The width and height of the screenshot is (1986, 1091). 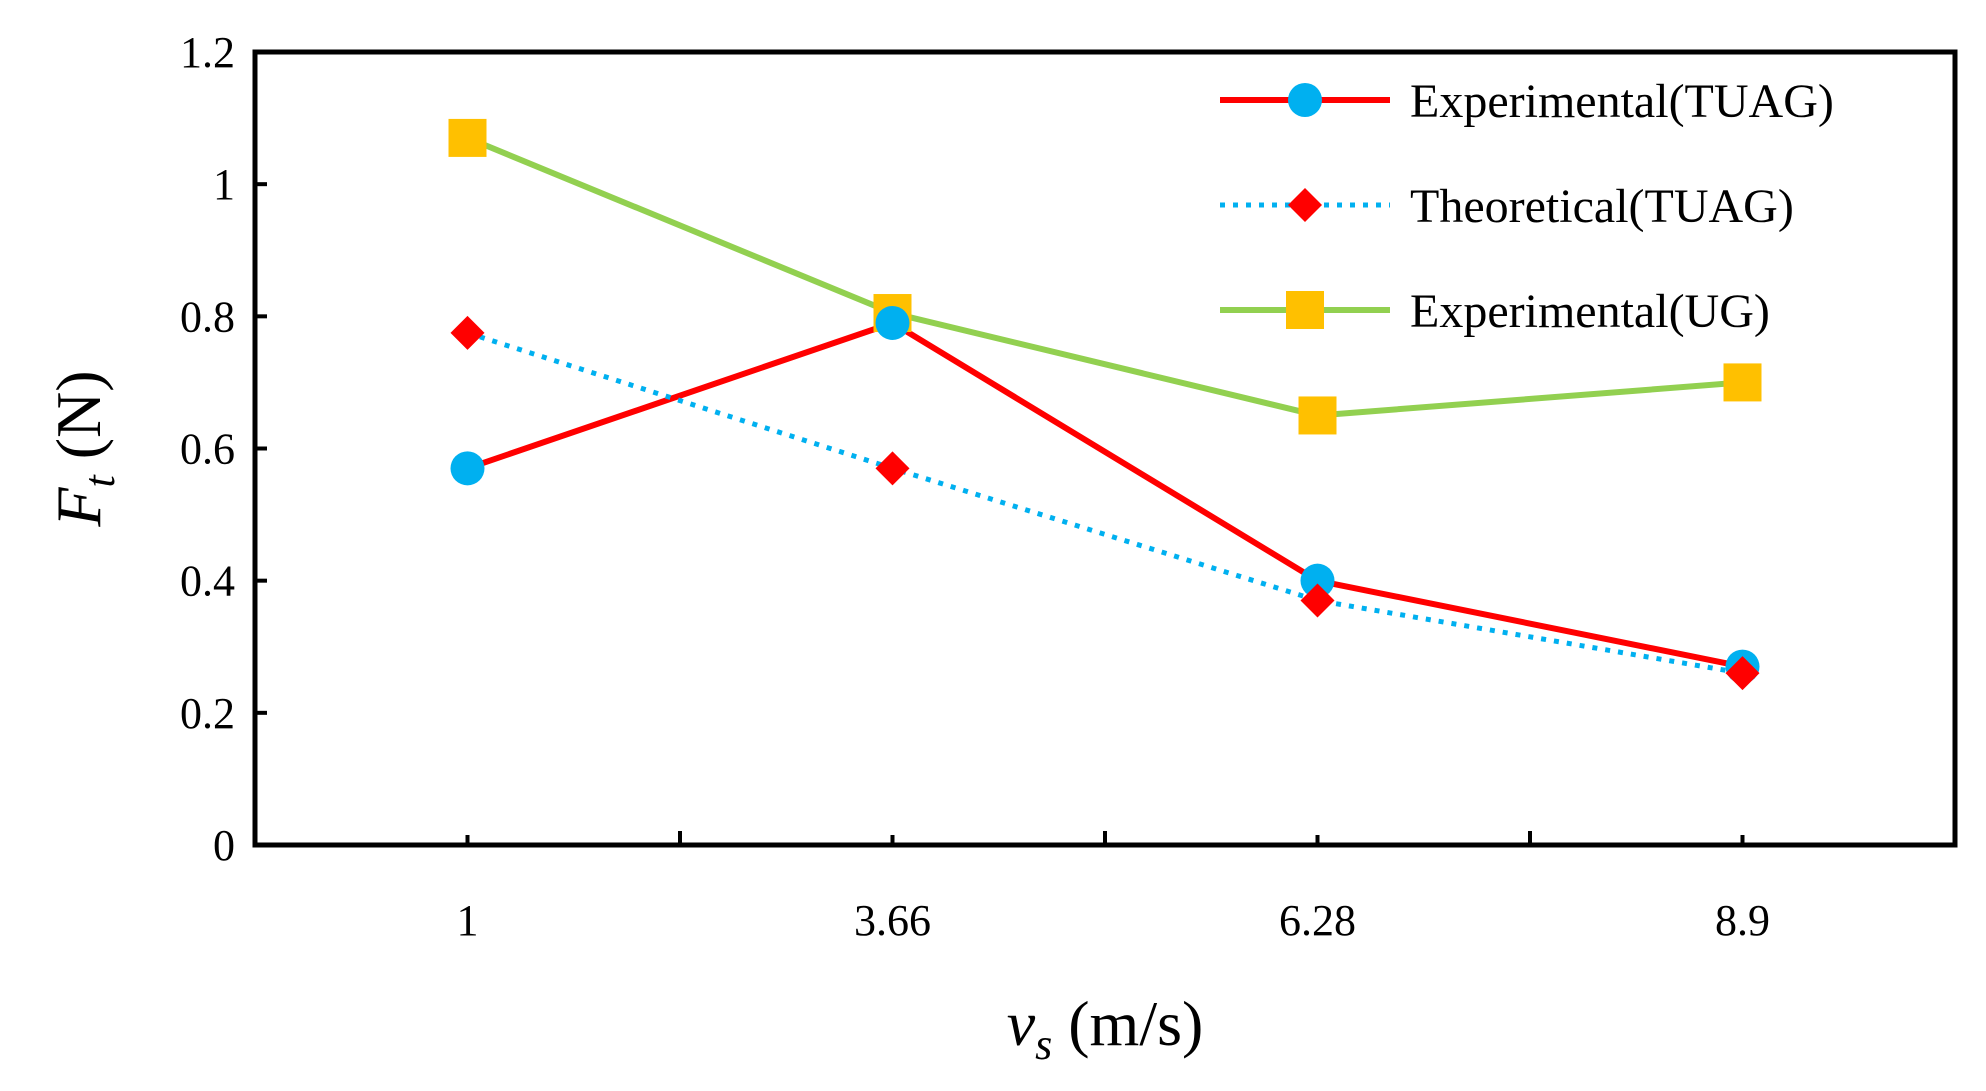 What do you see at coordinates (78, 422) in the screenshot?
I see `y-axis-unit: (N)` at bounding box center [78, 422].